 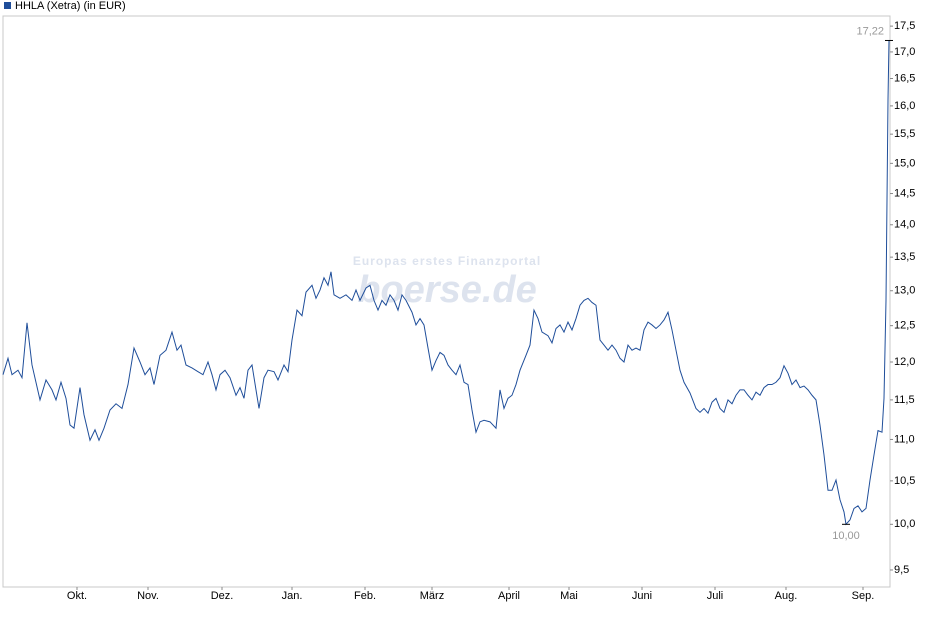 I want to click on watermark-logo: boerse.de, so click(x=447, y=290).